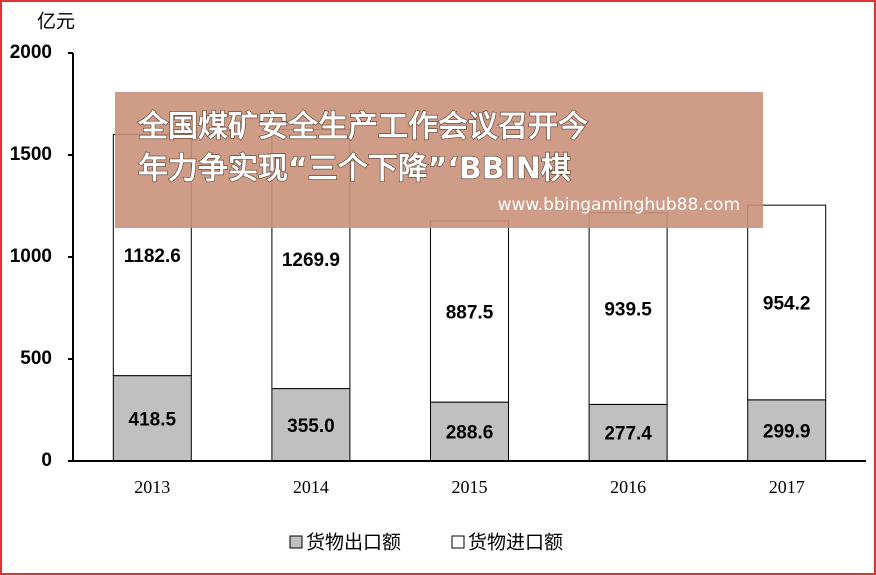  Describe the element at coordinates (628, 487) in the screenshot. I see `x-tick-label: 2016` at that location.